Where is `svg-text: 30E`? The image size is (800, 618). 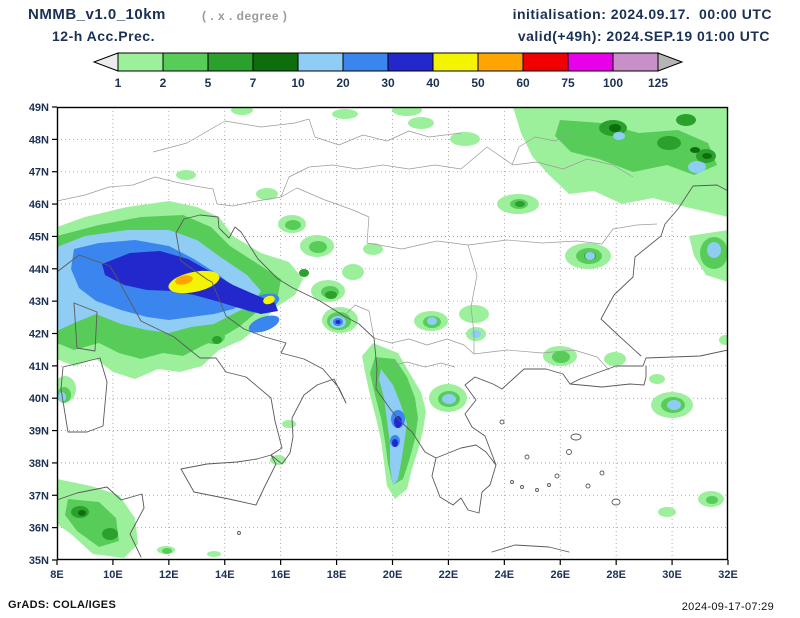 svg-text: 30E is located at coordinates (672, 575).